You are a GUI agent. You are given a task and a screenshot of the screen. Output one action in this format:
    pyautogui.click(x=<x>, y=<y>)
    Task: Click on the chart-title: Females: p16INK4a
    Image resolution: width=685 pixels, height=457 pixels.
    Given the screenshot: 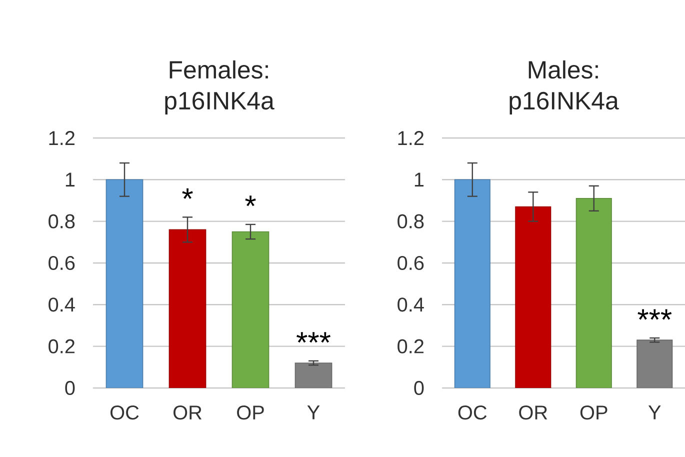 What is the action you would take?
    pyautogui.click(x=219, y=87)
    